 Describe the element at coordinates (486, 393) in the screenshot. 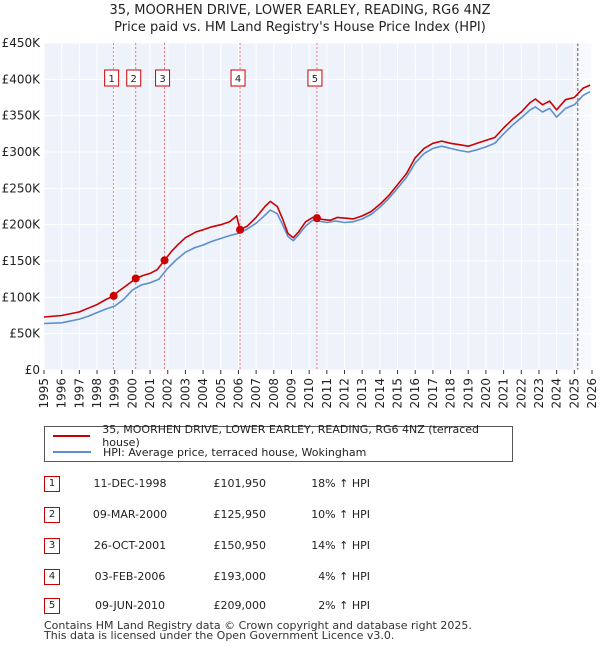

I see `x-tick-label: 2020` at that location.